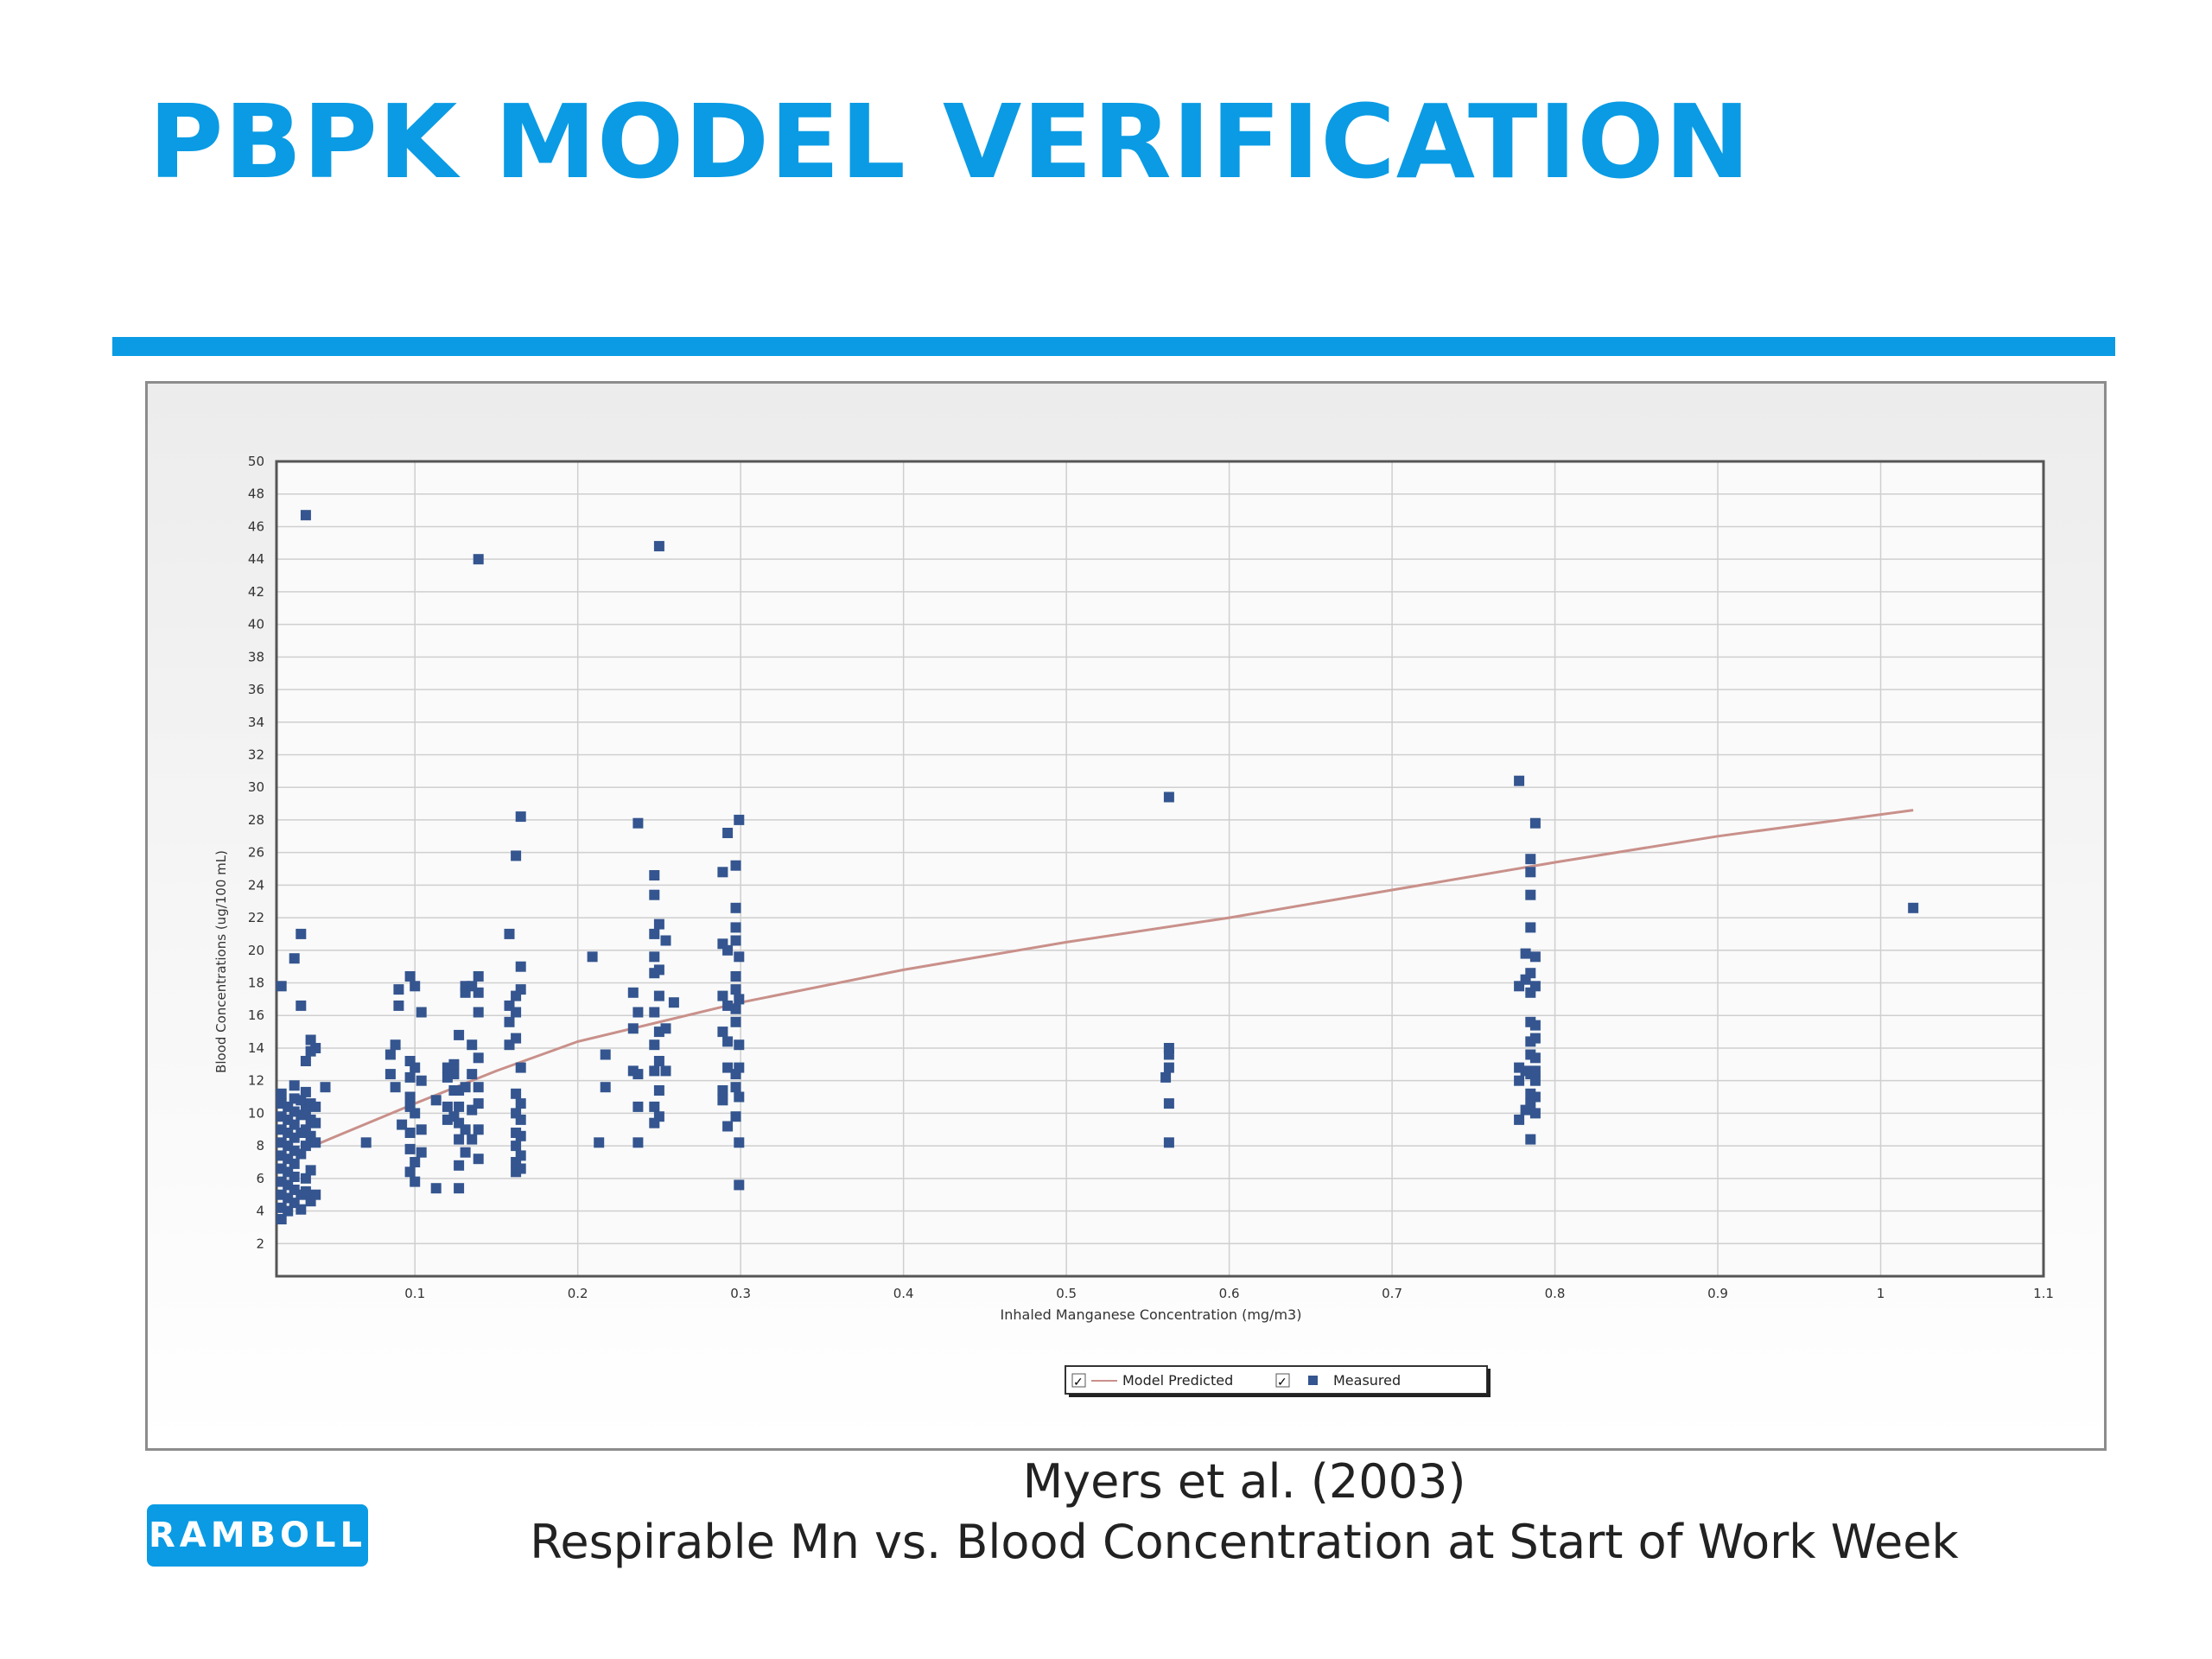  Describe the element at coordinates (260, 1146) in the screenshot. I see `y-tick-label: 8` at that location.